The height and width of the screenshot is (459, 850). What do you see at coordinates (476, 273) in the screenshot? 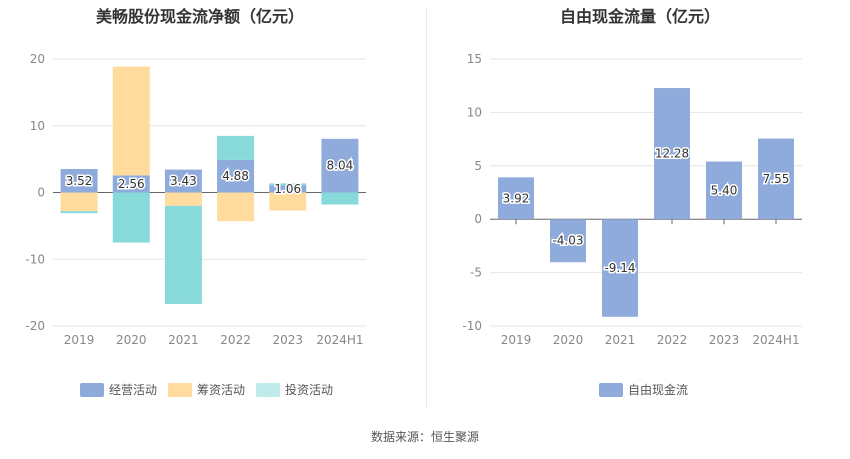
I see `y-tick-label: -5` at bounding box center [476, 273].